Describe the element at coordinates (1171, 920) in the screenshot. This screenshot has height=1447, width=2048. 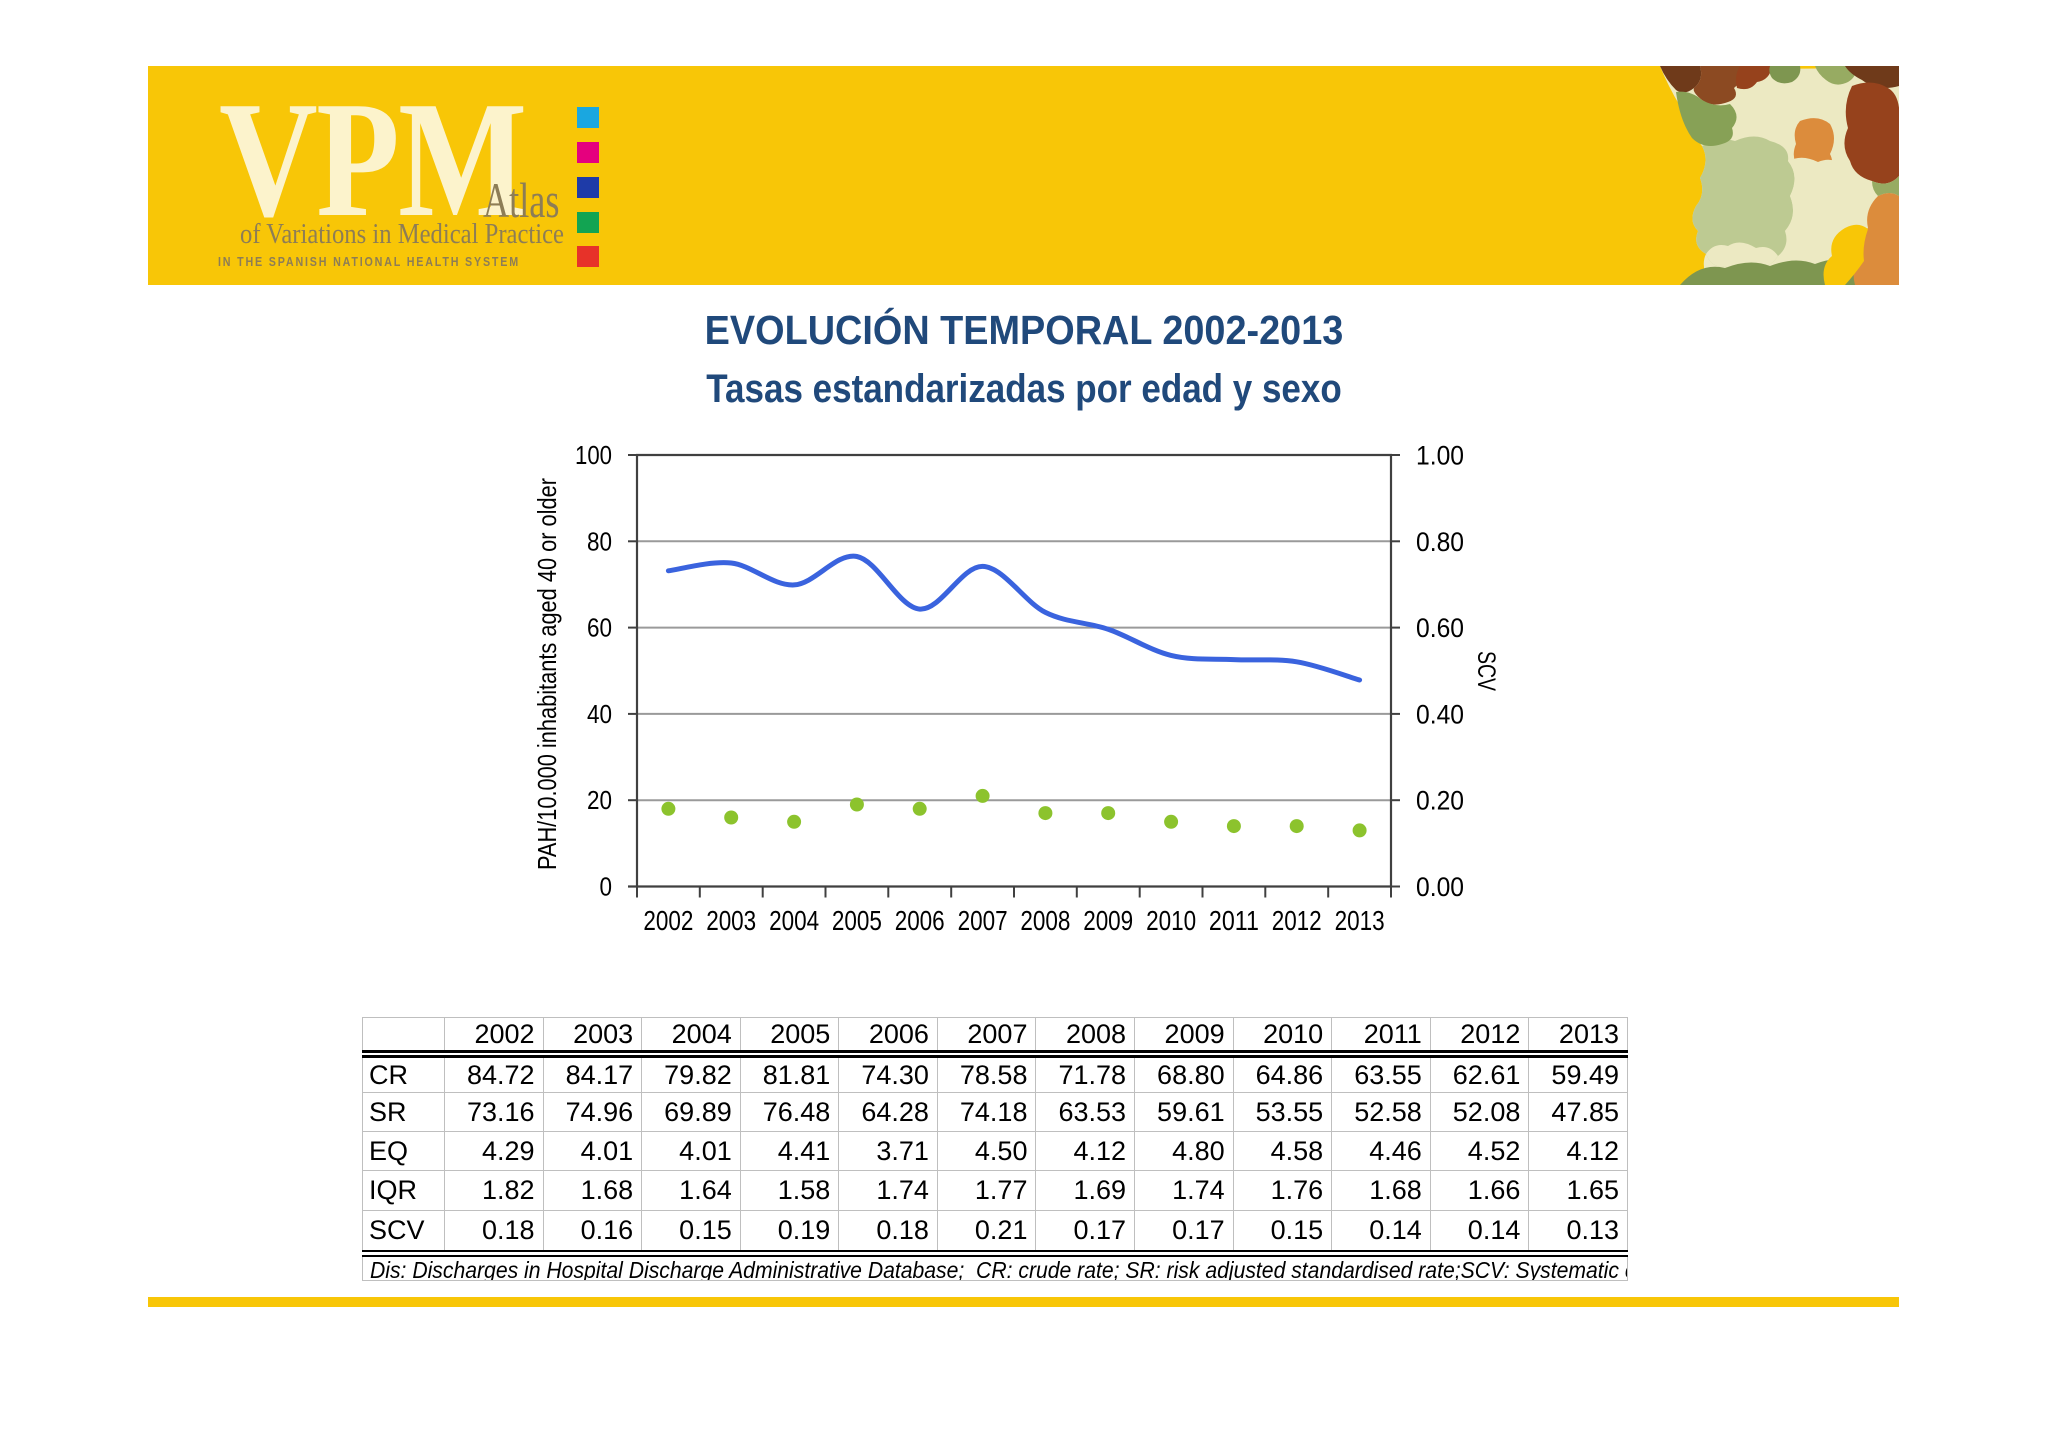
I see `svg-text: 2010` at that location.